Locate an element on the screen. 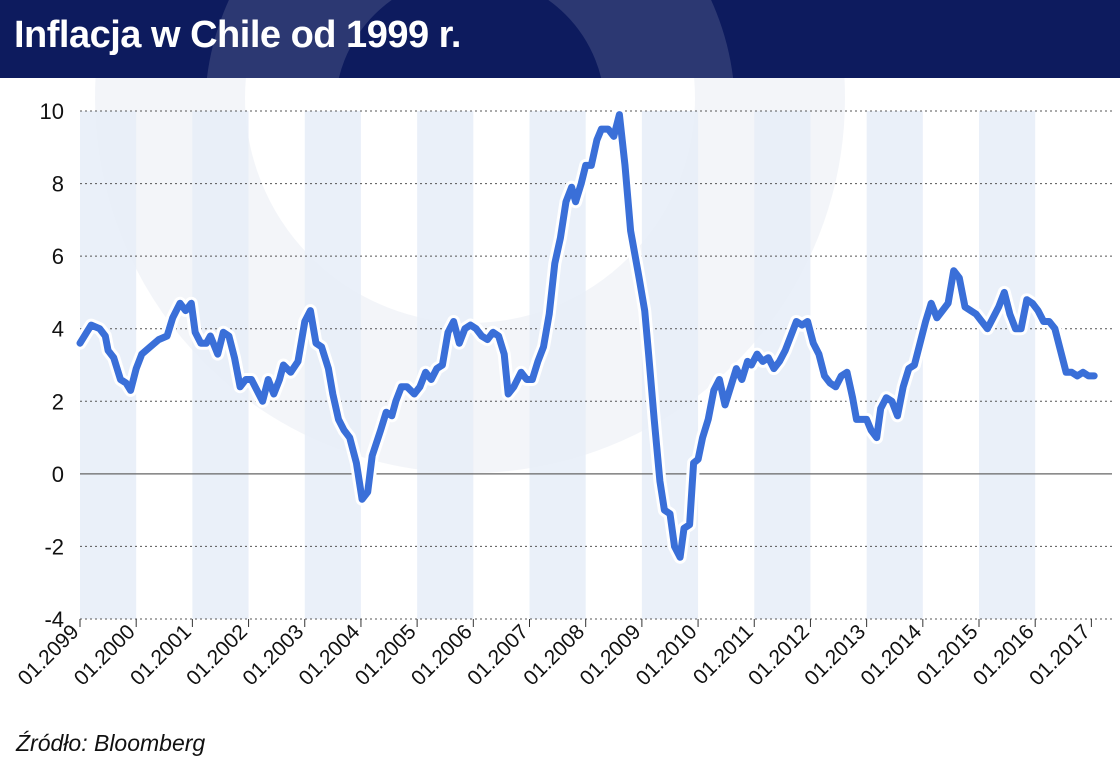  y-tick-label: 0 is located at coordinates (58, 474).